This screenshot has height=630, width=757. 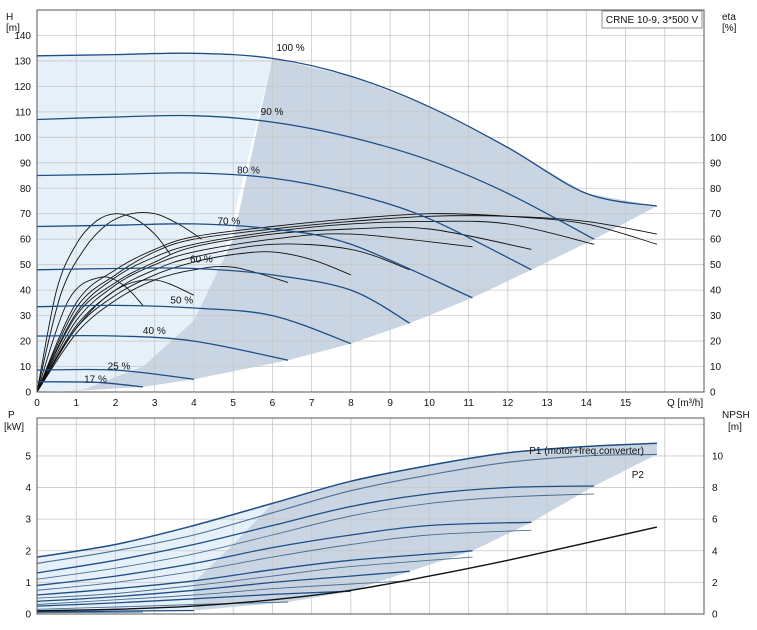 What do you see at coordinates (587, 403) in the screenshot?
I see `x-tick-label: 14` at bounding box center [587, 403].